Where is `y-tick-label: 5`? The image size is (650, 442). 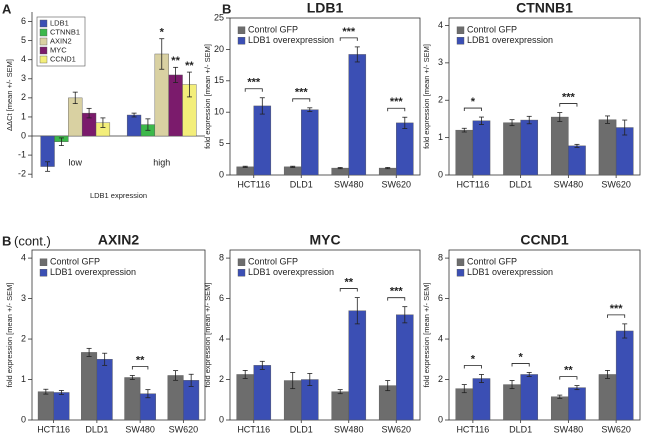 y-tick-label: 5 is located at coordinates (23, 40).